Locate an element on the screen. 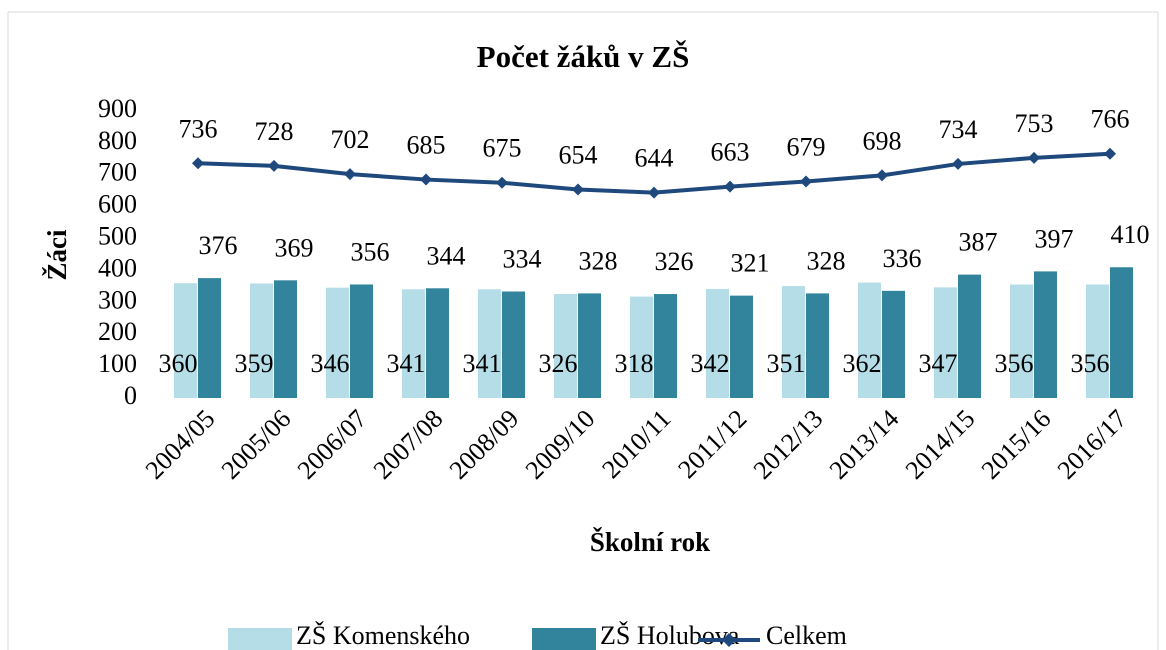 The width and height of the screenshot is (1166, 650). data-label: 362 is located at coordinates (862, 363).